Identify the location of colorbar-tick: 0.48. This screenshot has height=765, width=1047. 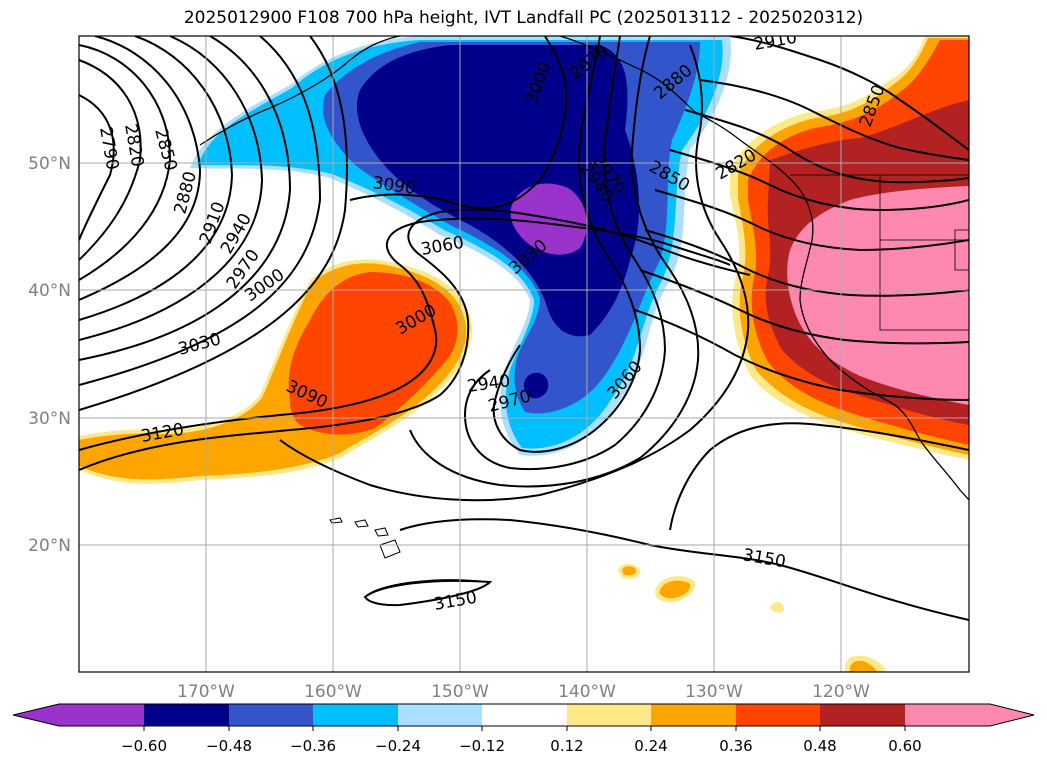
(819, 746).